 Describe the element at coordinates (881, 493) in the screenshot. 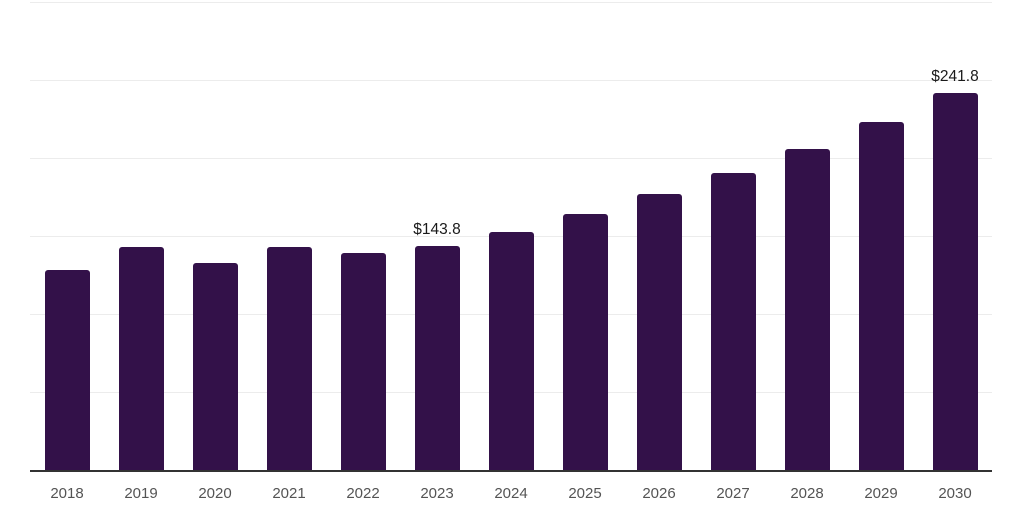

I see `x-tick-label-2029: 2029` at that location.